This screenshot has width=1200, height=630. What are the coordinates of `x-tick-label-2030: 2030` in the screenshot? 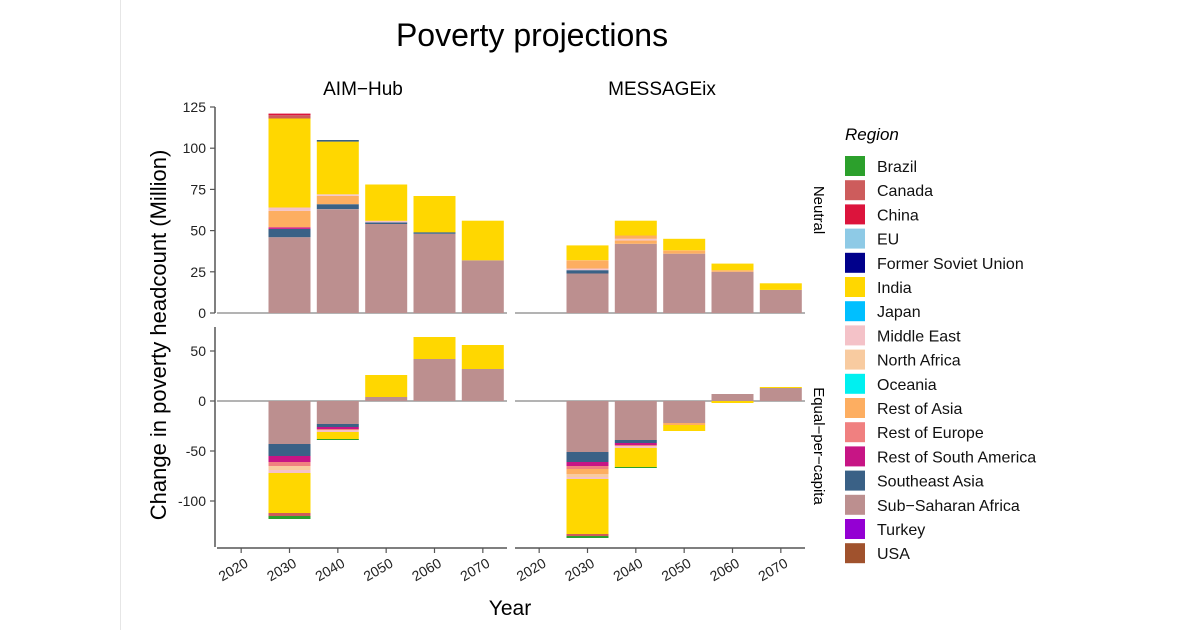 It's located at (281, 570).